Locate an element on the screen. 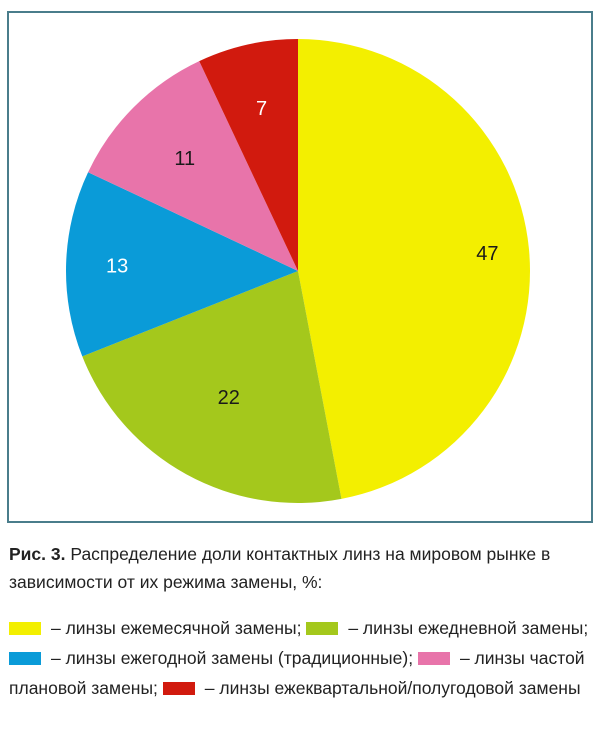 This screenshot has height=740, width=600. slice-value-label: 11 is located at coordinates (184, 159).